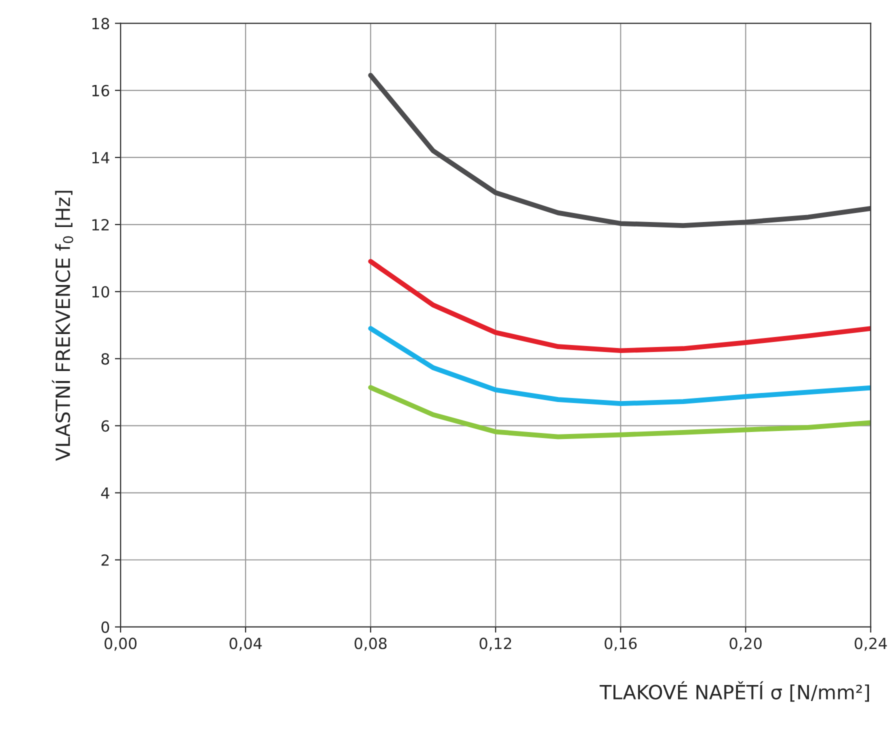  Describe the element at coordinates (870, 644) in the screenshot. I see `x-tick-label: 0,24` at that location.